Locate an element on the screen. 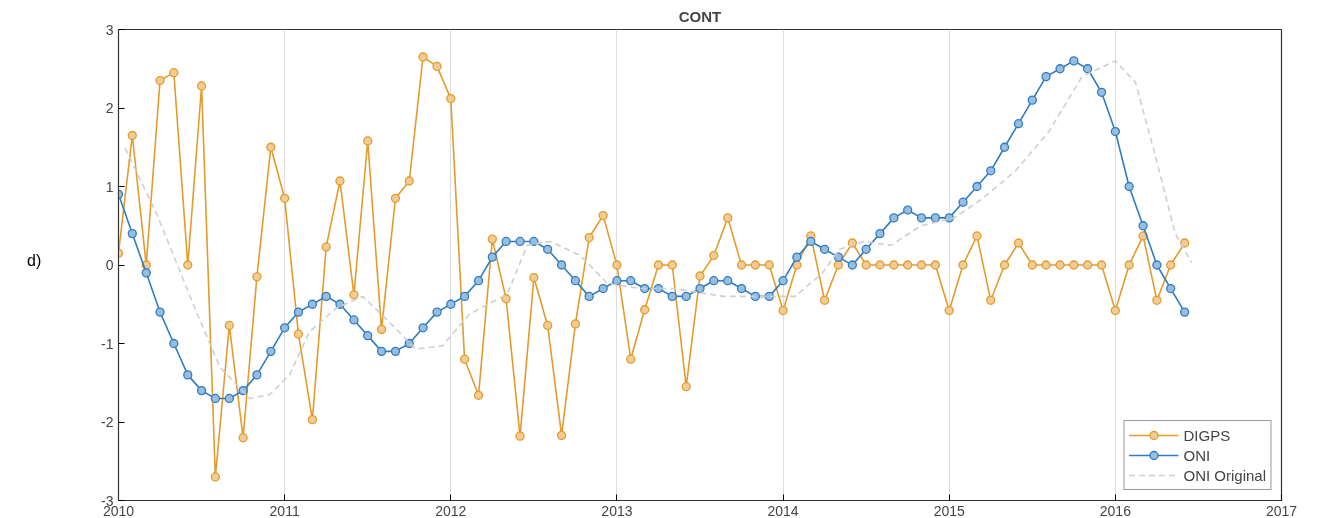 The image size is (1327, 518). y-tick-label: 3 is located at coordinates (109, 29).